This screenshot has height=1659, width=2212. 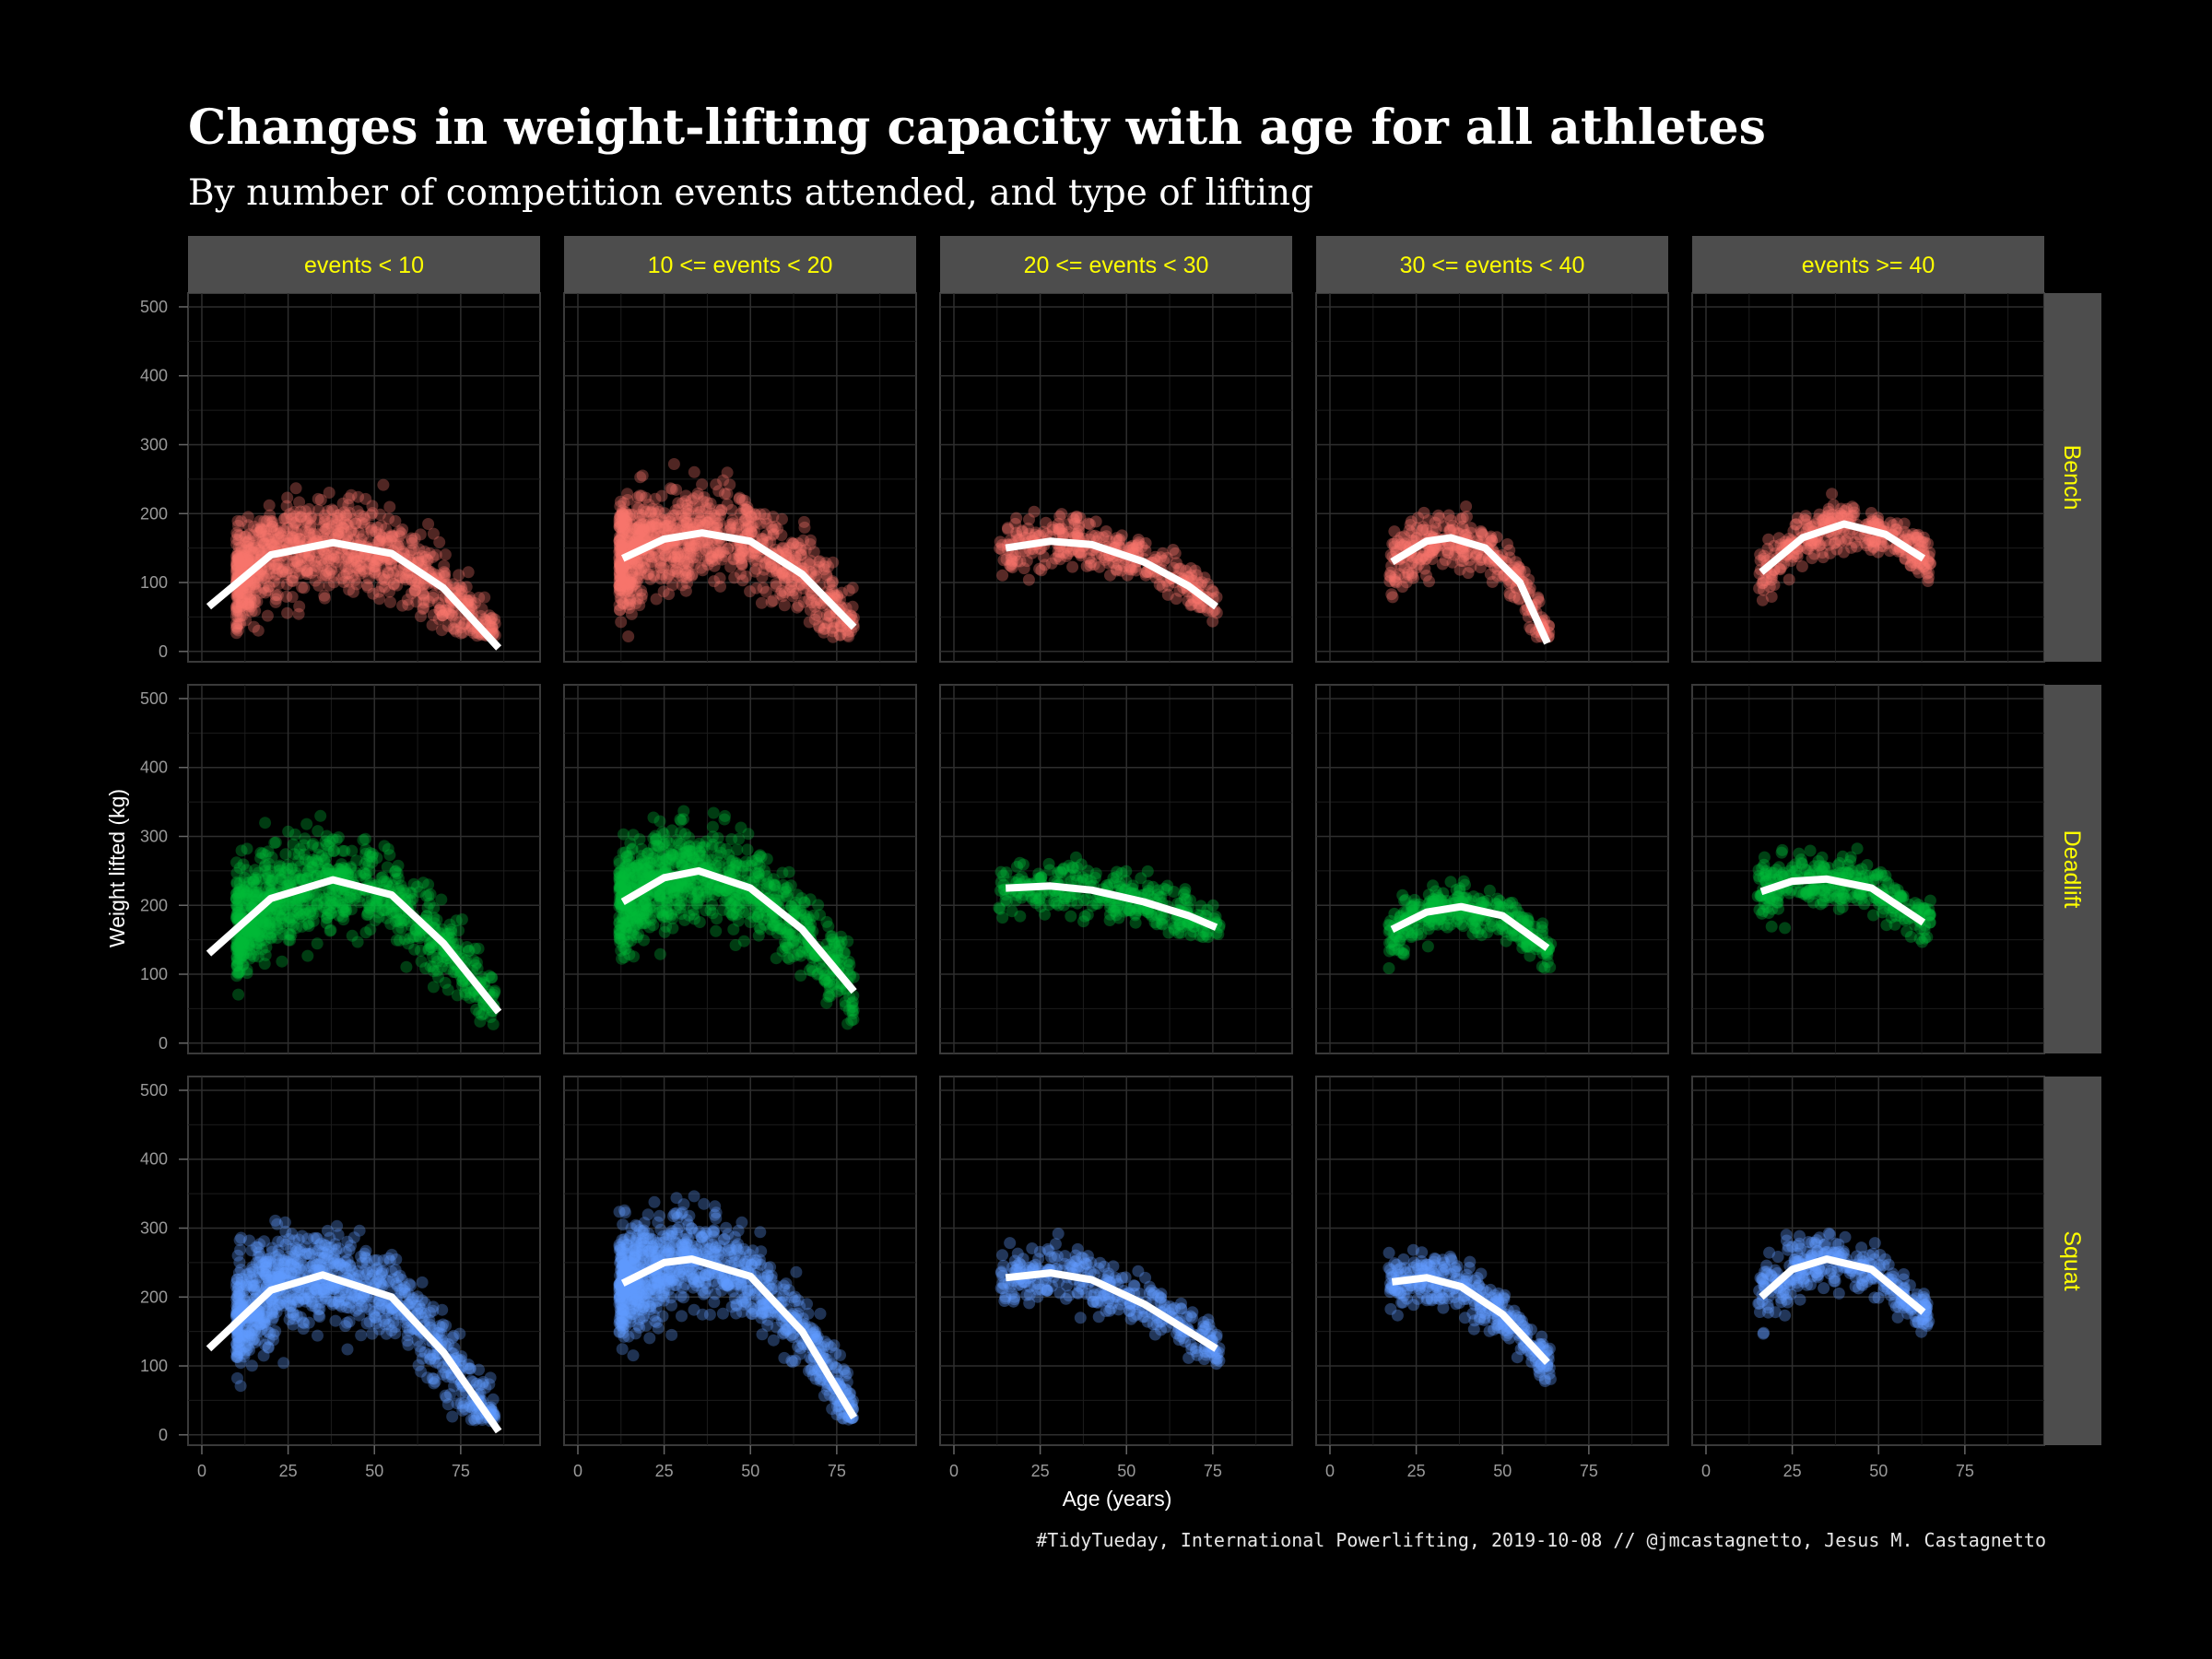 What do you see at coordinates (1868, 477) in the screenshot?
I see `panel-background` at bounding box center [1868, 477].